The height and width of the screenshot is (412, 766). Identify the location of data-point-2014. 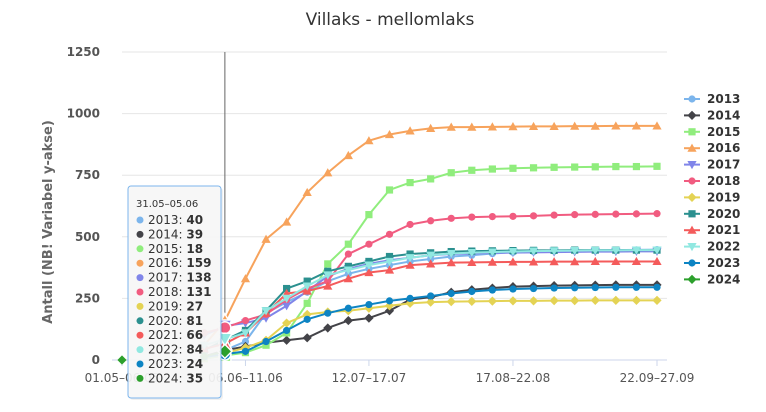
(369, 318).